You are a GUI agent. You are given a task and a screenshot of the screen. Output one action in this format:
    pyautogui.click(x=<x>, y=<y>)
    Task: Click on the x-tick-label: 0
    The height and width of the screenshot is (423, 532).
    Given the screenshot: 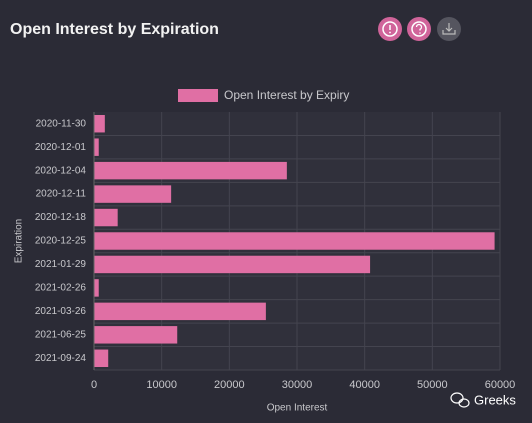 What is the action you would take?
    pyautogui.click(x=94, y=385)
    